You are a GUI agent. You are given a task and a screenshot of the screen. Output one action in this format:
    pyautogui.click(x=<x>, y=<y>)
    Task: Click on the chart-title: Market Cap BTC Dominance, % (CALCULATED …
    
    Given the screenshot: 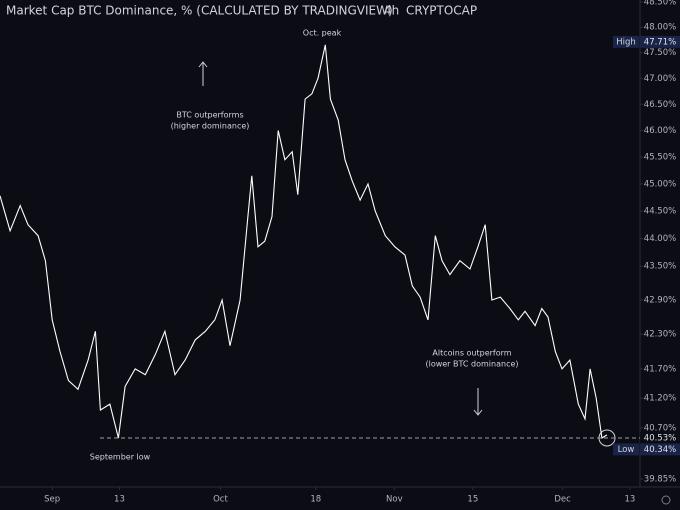 What is the action you would take?
    pyautogui.click(x=199, y=11)
    